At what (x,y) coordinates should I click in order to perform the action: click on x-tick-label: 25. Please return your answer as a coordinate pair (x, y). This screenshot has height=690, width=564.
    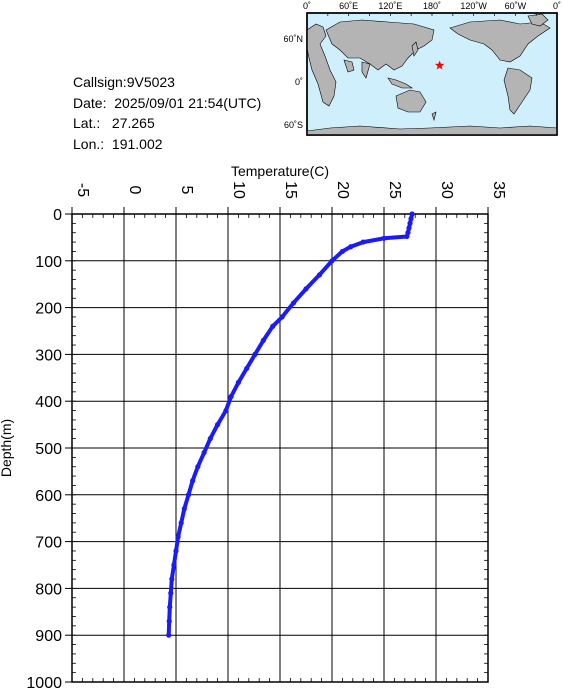
    Looking at the image, I should click on (394, 190).